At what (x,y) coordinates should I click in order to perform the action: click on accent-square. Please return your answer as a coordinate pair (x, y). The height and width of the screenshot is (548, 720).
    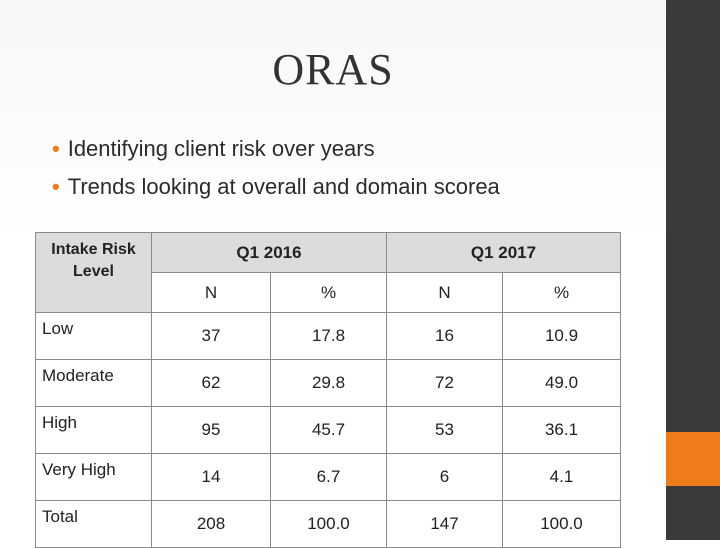
    Looking at the image, I should click on (693, 459).